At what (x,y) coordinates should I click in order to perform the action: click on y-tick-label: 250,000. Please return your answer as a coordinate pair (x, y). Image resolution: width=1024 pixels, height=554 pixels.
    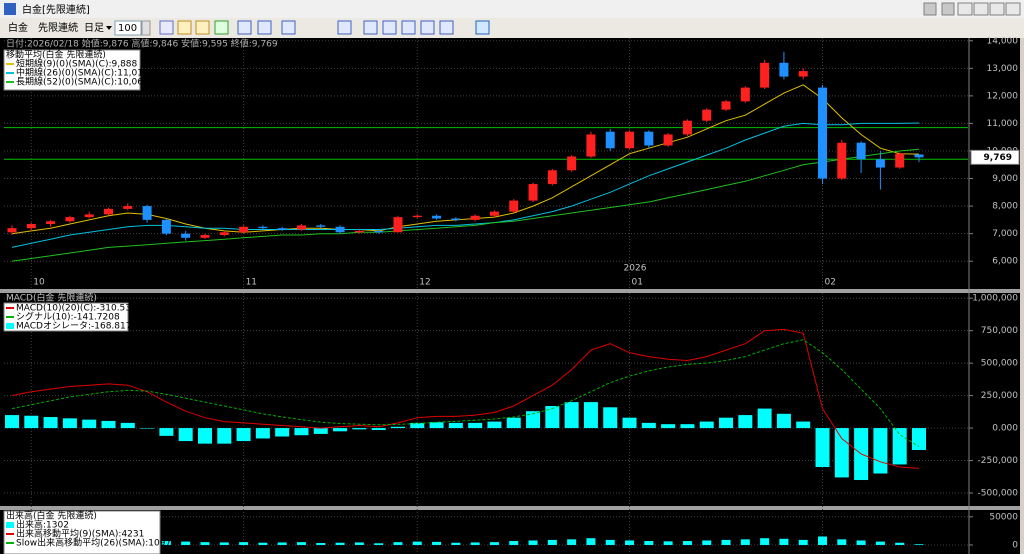
    Looking at the image, I should click on (999, 396).